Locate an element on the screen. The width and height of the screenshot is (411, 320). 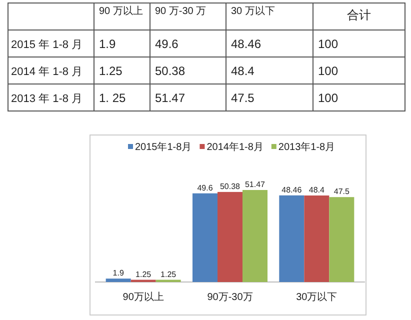
category-label: 30 万以下 is located at coordinates (253, 11).